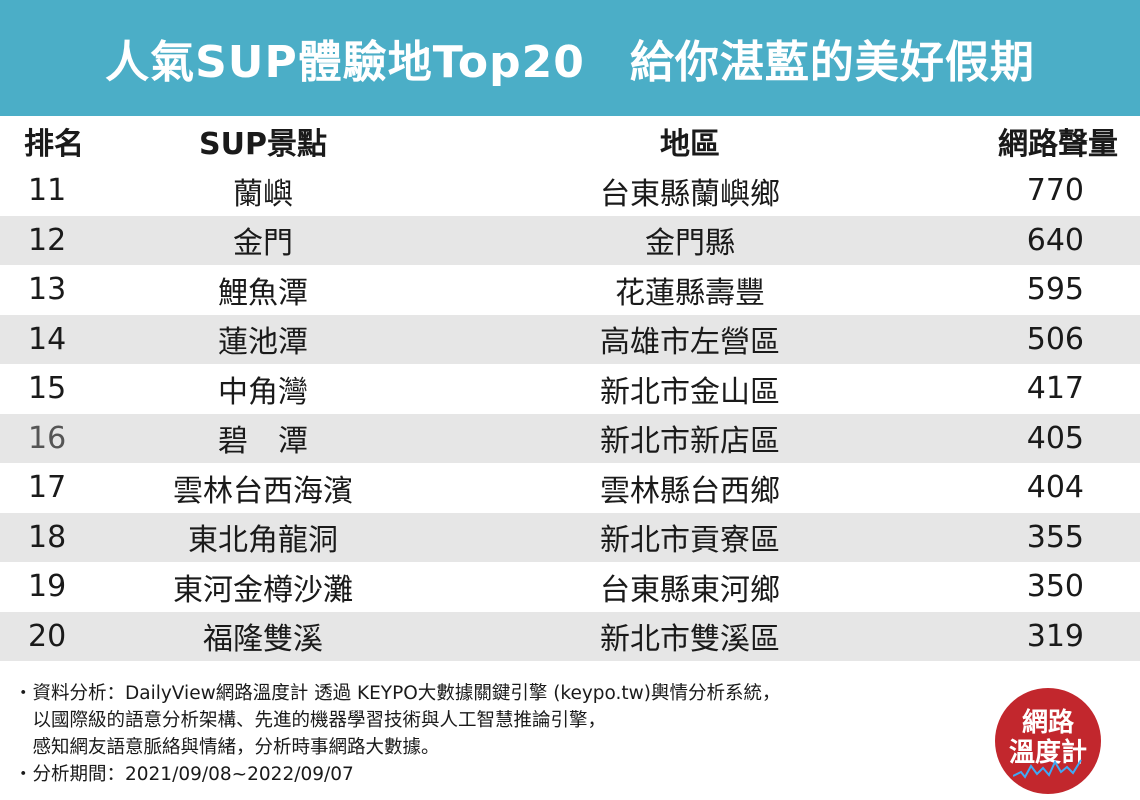  Describe the element at coordinates (1047, 753) in the screenshot. I see `logo-text-2: 溫度計` at that location.